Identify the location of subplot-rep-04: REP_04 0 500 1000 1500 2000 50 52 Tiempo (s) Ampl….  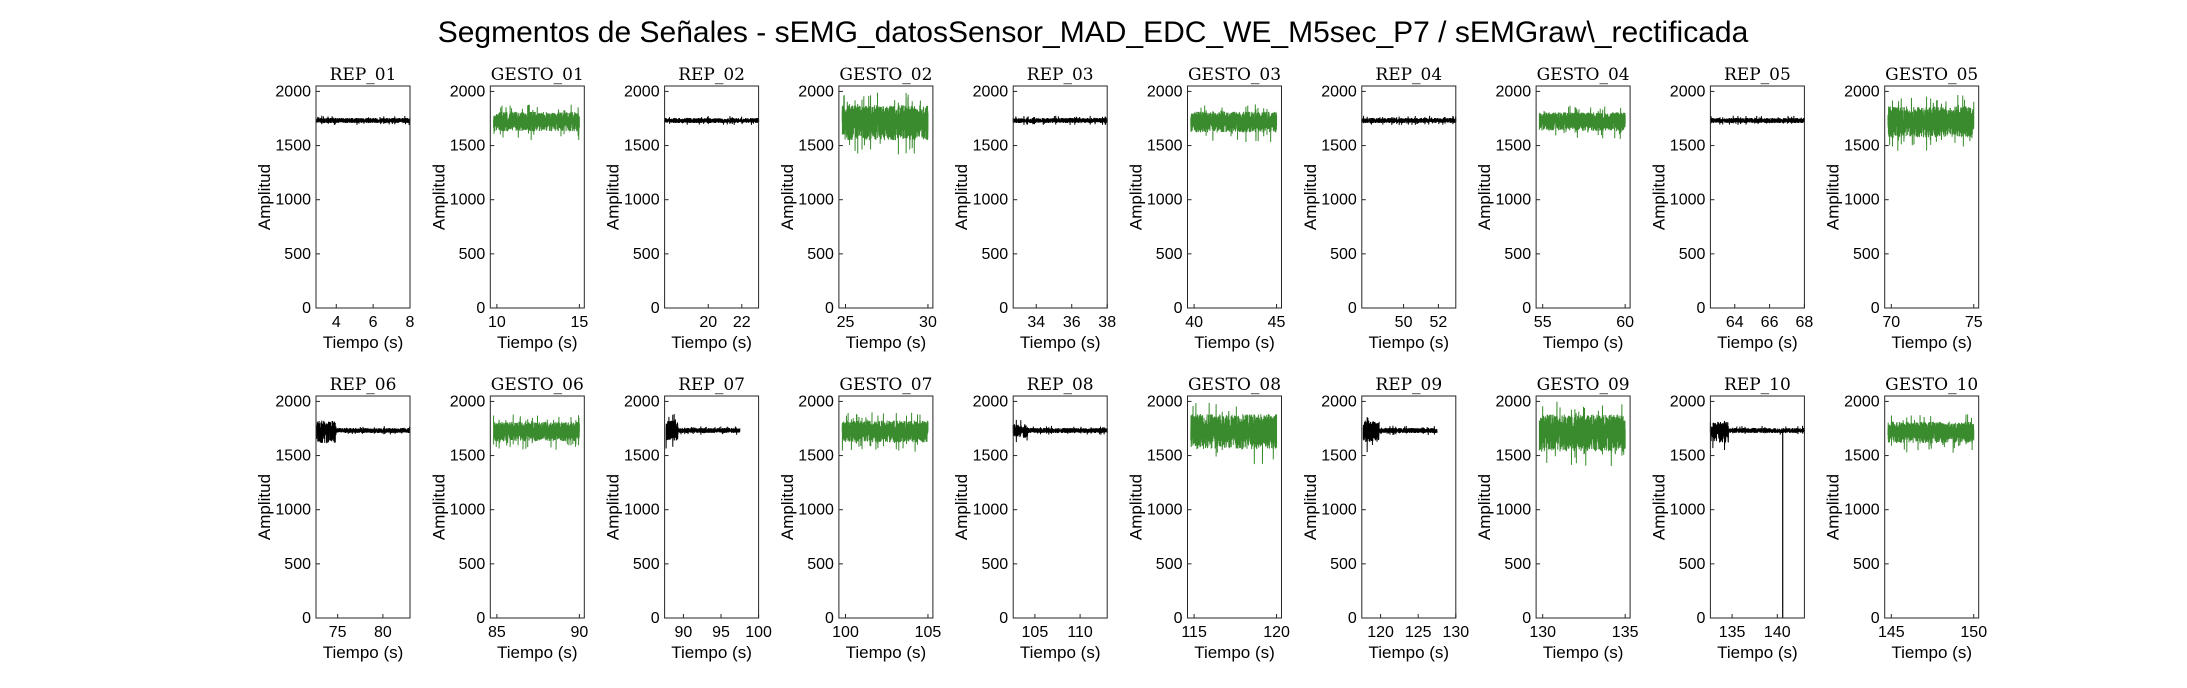
(1379, 208).